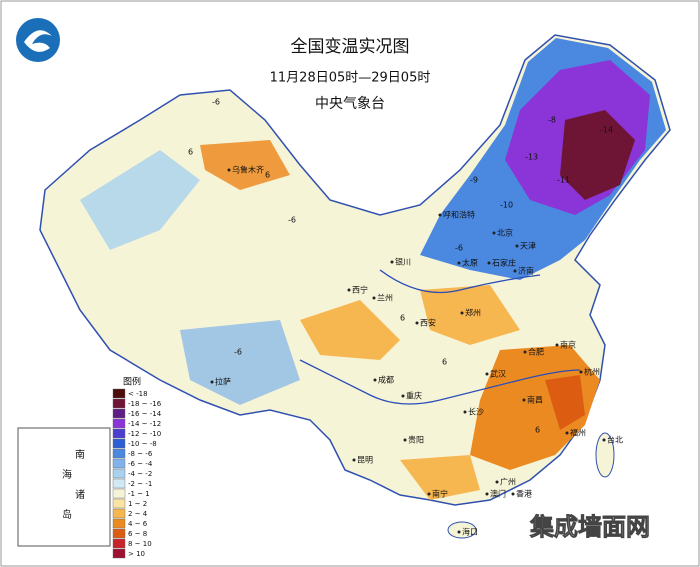 Image resolution: width=700 pixels, height=567 pixels. What do you see at coordinates (139, 494) in the screenshot?
I see `legend-label: -1 ~ 1` at bounding box center [139, 494].